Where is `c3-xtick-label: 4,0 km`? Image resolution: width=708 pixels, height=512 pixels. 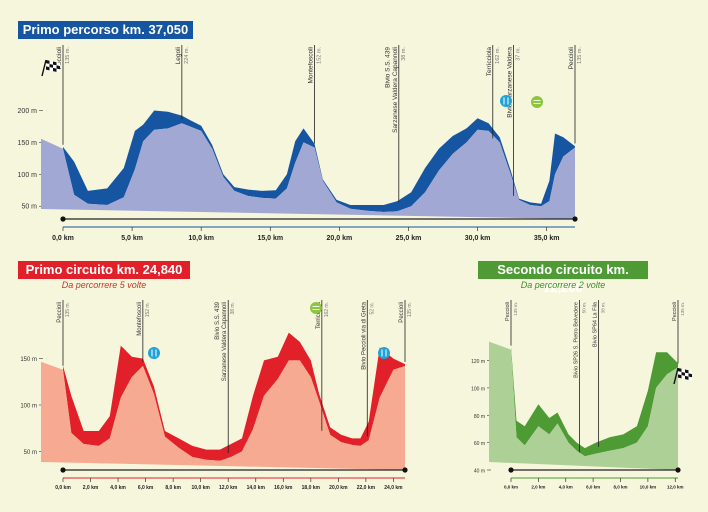
c3-xtick-label: 4,0 km is located at coordinates (566, 487).